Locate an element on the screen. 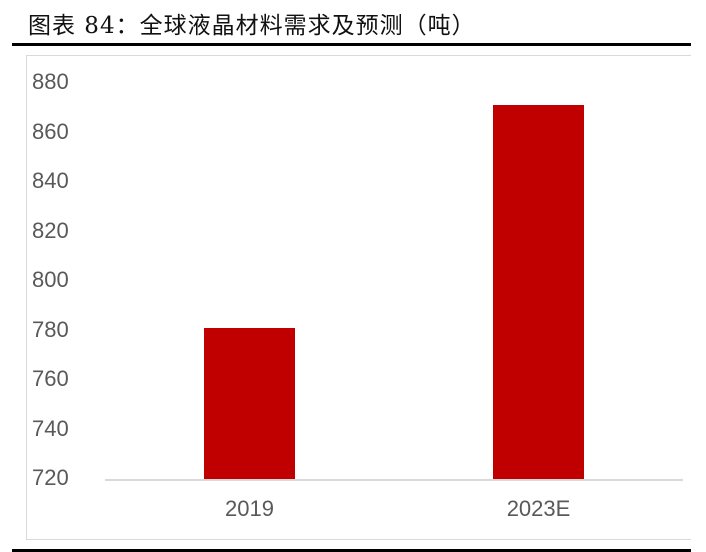 The image size is (706, 552). x-axis-line is located at coordinates (394, 480).